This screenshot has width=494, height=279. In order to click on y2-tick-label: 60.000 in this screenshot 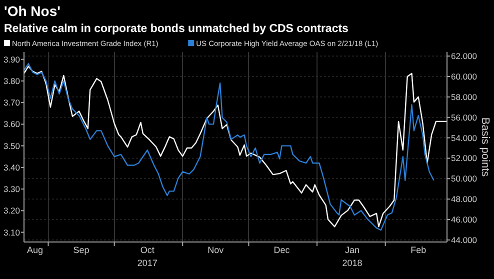, I will do `click(464, 77)`.